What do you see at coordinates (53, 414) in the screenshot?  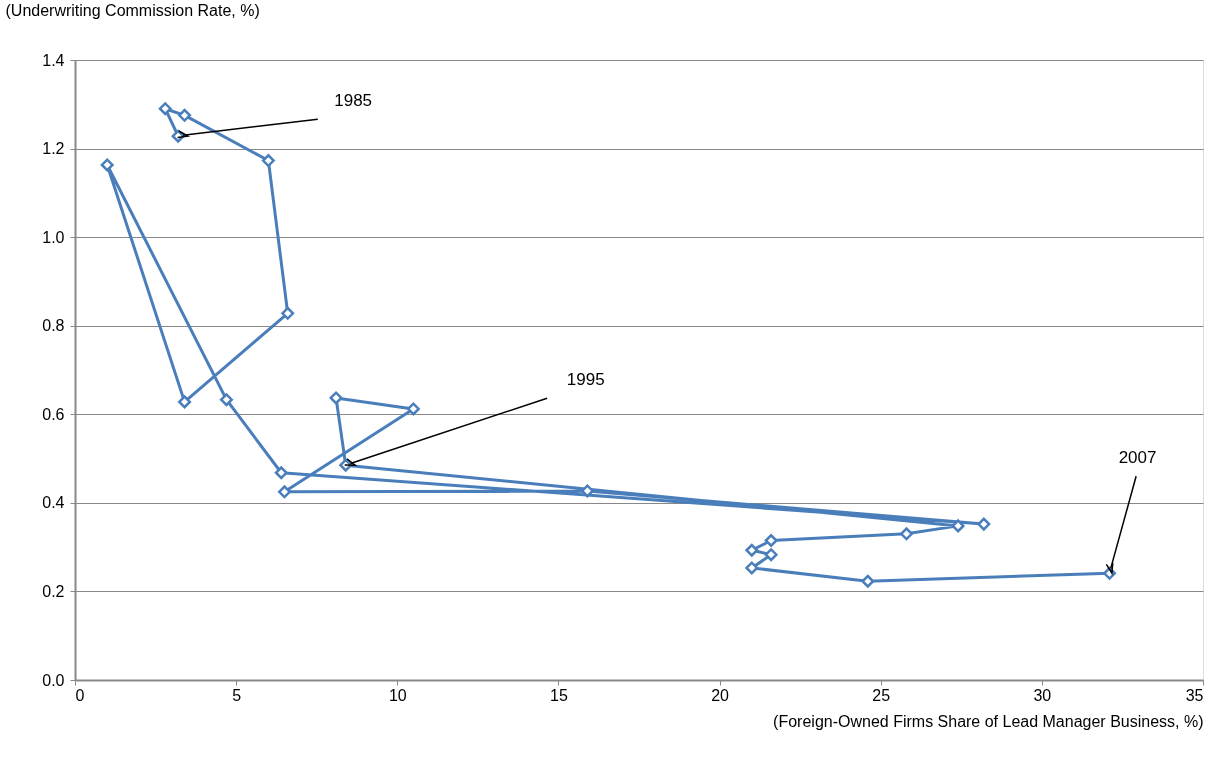 I see `y-tick-label: 0.6` at bounding box center [53, 414].